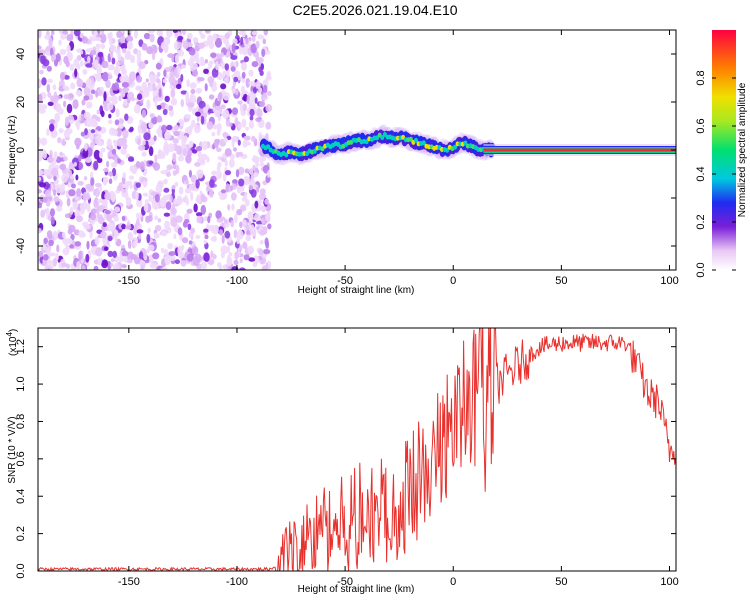 Image resolution: width=750 pixels, height=600 pixels. I want to click on snr-y-tick-label: 0.8, so click(21, 421).